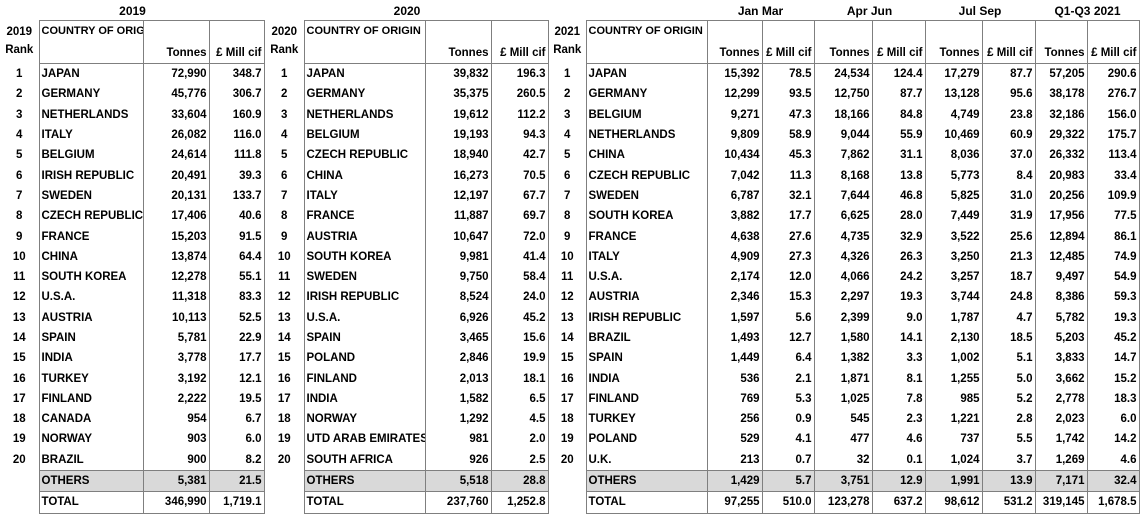 This screenshot has width=1140, height=514. What do you see at coordinates (1061, 236) in the screenshot?
I see `tonnes-cell: 12,894` at bounding box center [1061, 236].